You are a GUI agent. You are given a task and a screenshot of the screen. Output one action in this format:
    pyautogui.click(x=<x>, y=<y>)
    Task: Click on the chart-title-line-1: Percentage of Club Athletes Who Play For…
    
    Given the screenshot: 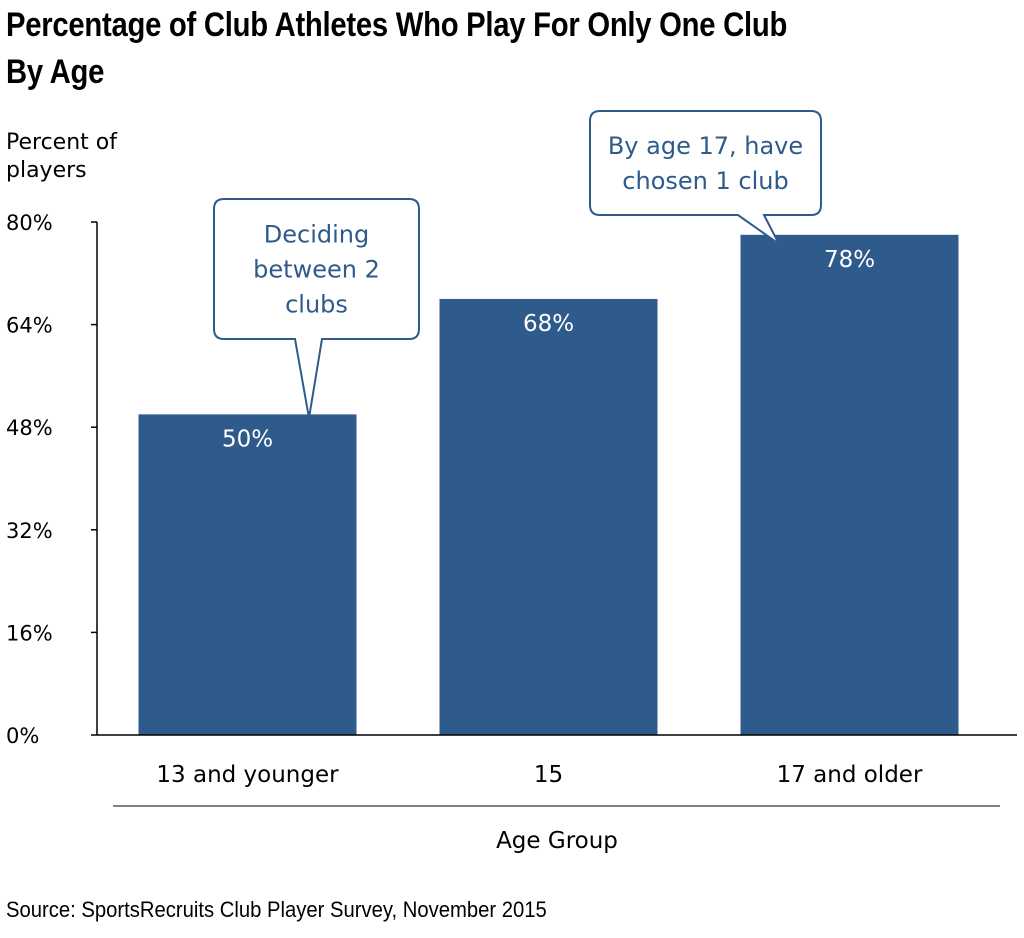 What is the action you would take?
    pyautogui.click(x=397, y=25)
    